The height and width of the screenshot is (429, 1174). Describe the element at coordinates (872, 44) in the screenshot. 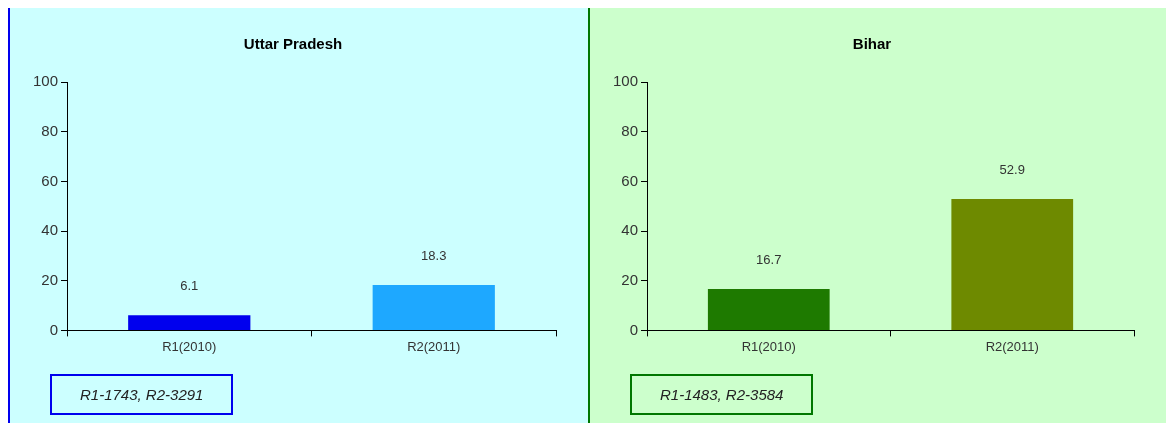

I see `chart-title: Bihar` at that location.